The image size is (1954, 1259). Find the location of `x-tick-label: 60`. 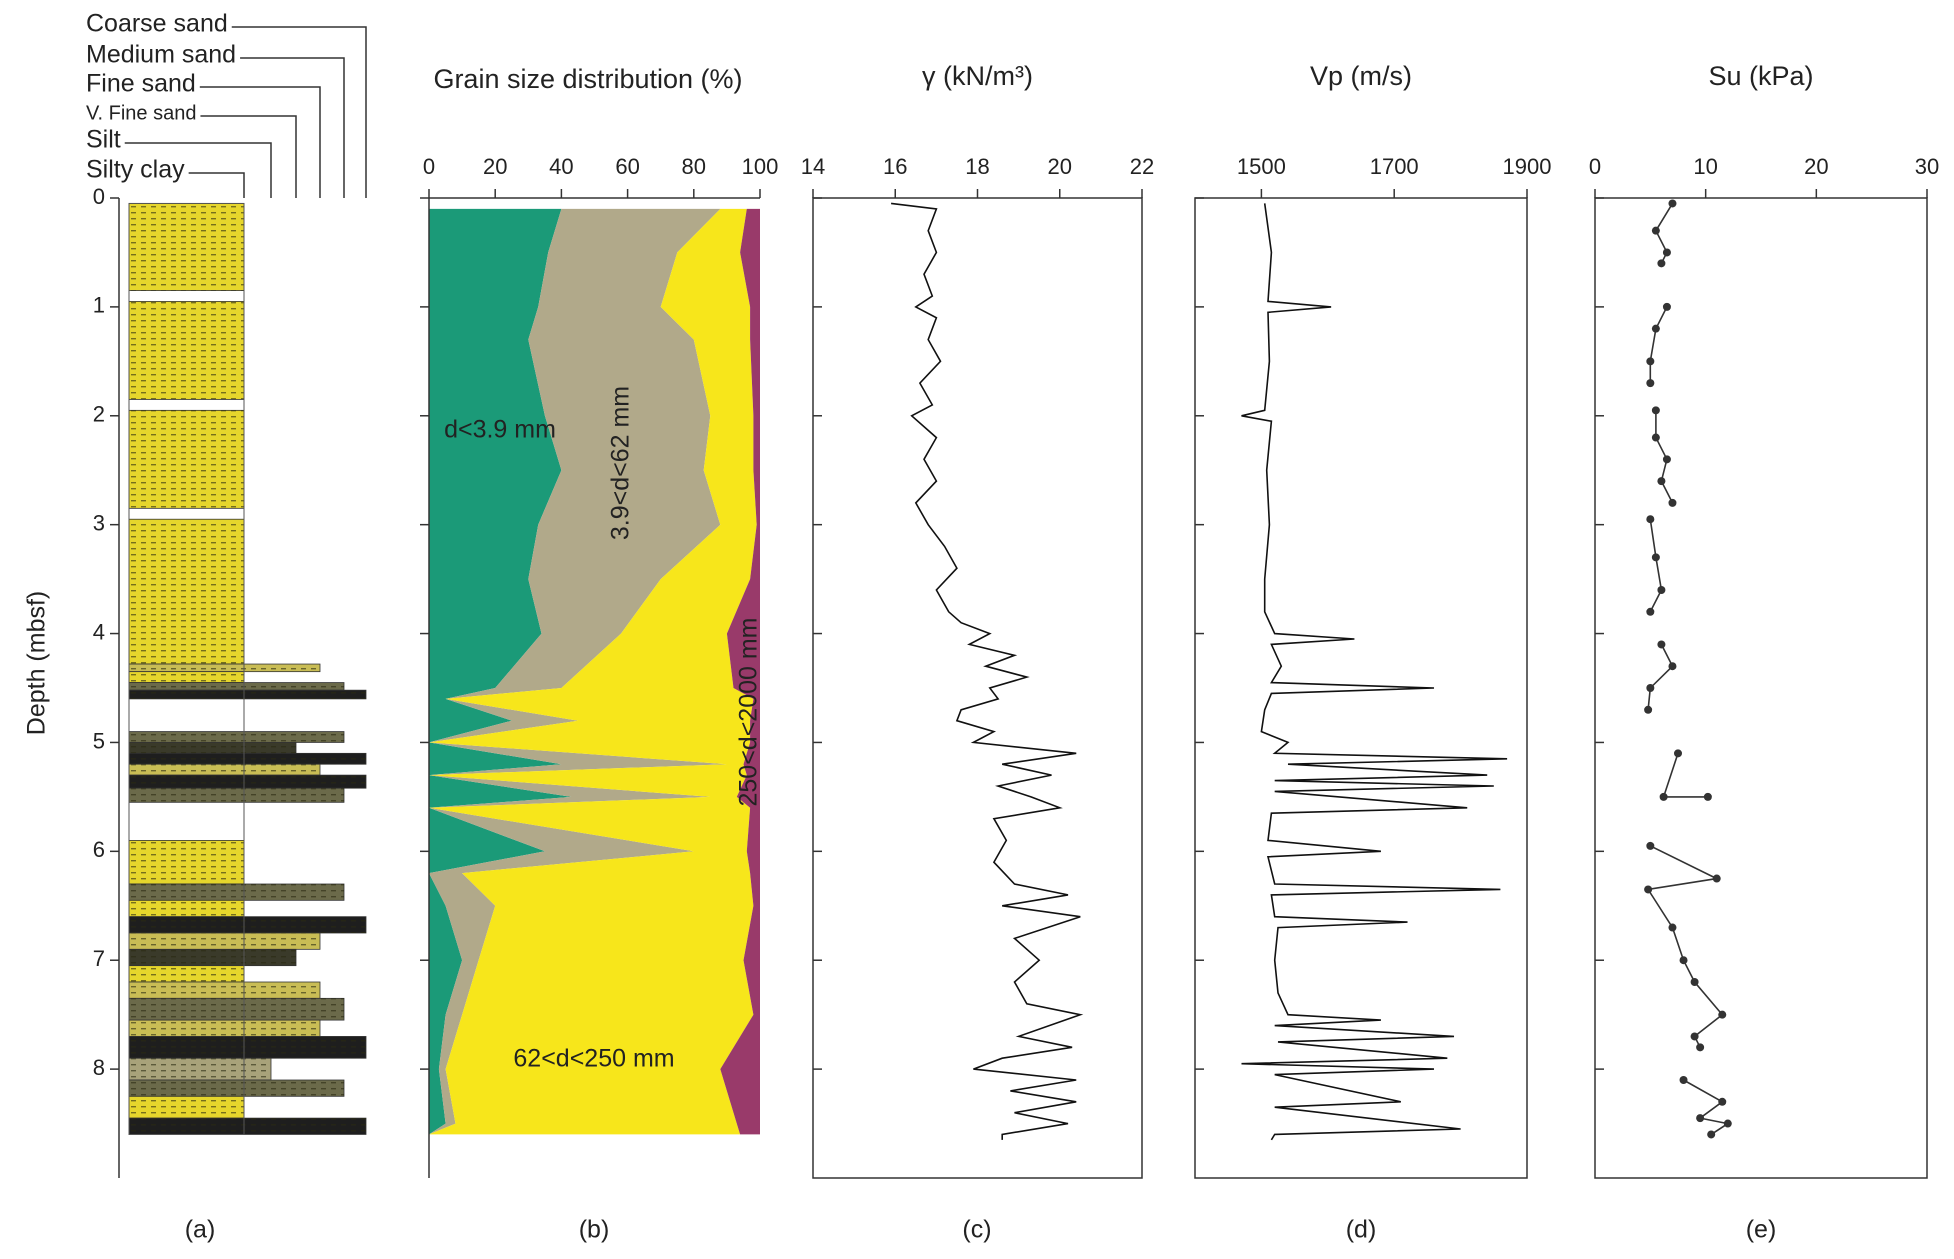

x-tick-label: 60 is located at coordinates (627, 166).